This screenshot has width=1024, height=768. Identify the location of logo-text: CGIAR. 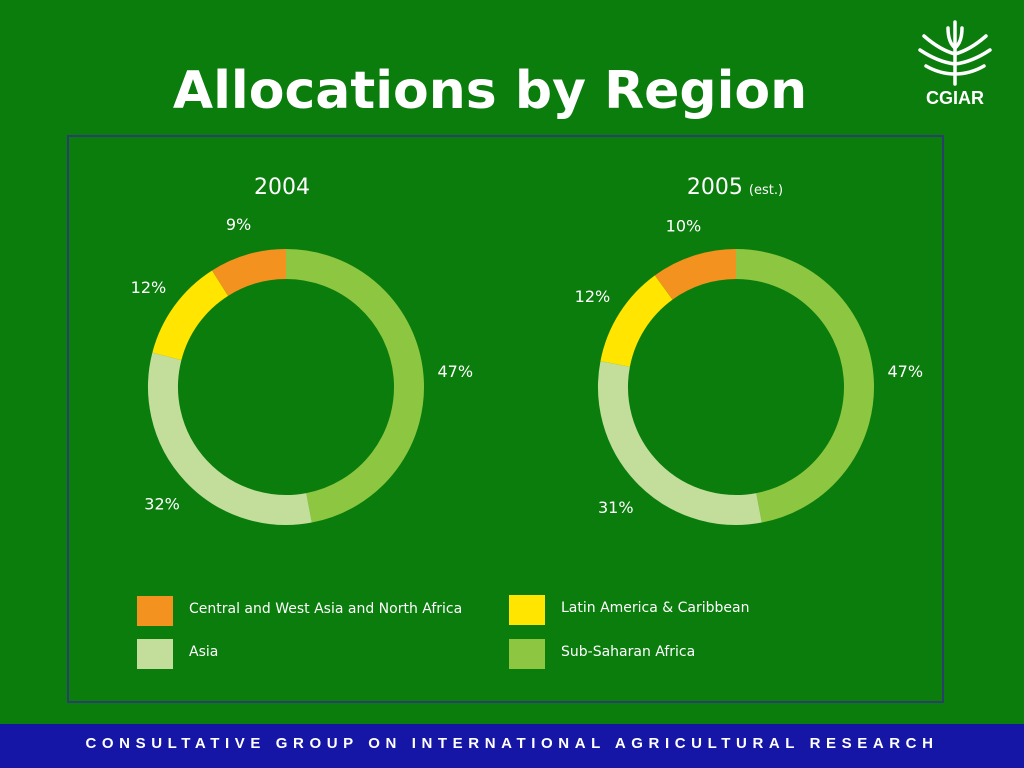
(955, 98).